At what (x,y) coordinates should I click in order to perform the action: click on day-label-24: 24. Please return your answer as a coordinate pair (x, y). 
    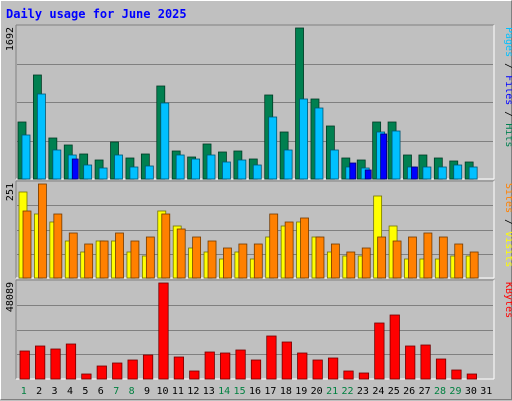
    Looking at the image, I should click on (378, 391).